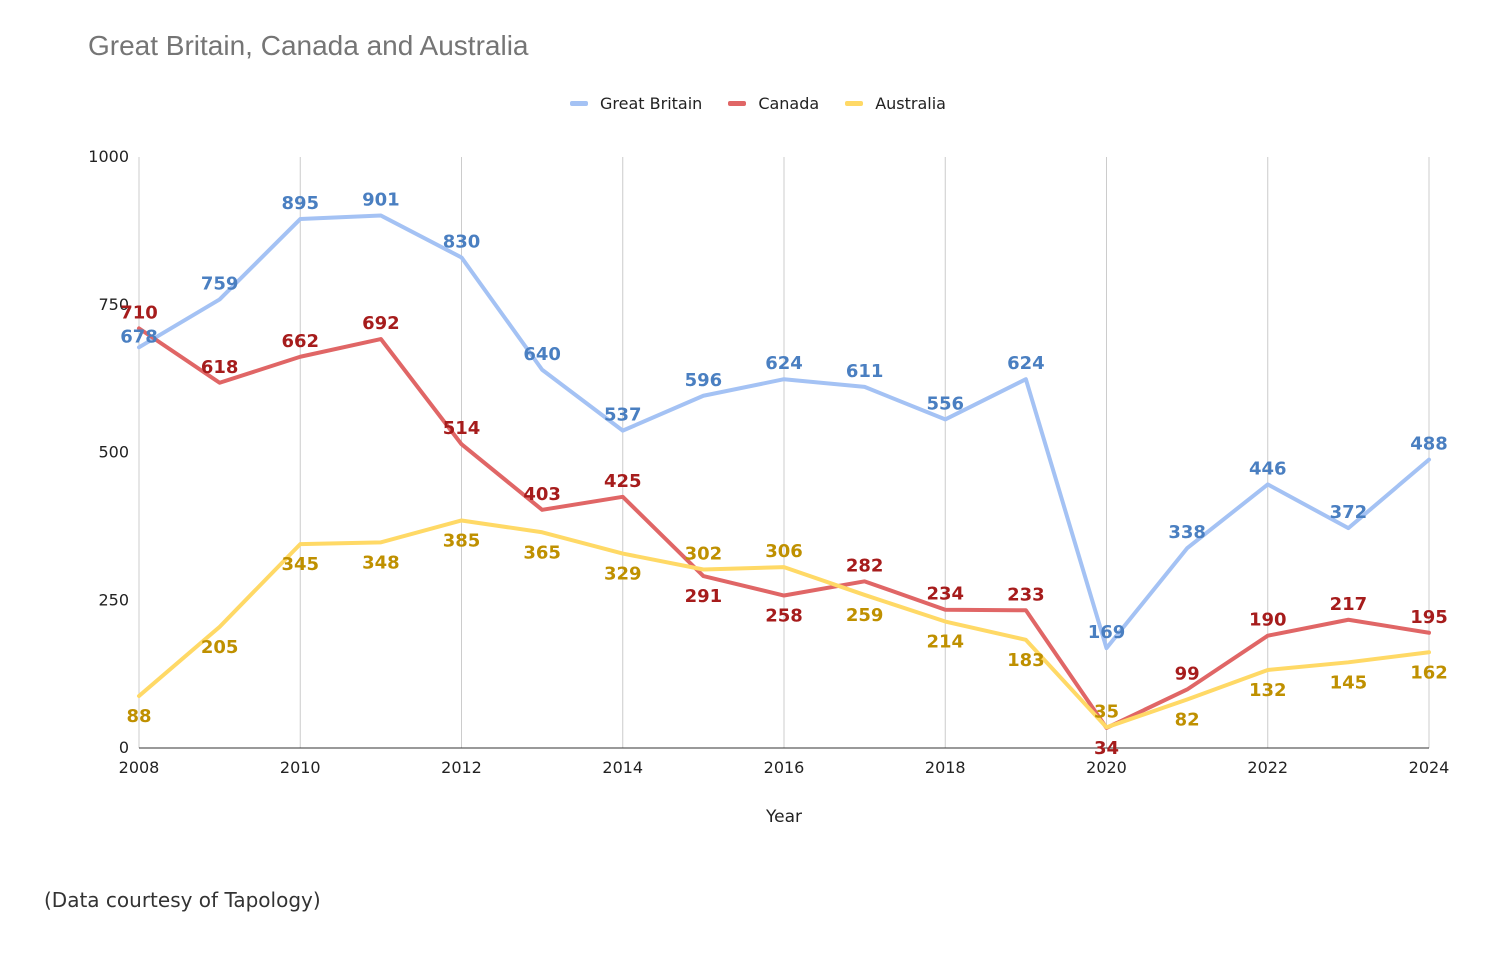 The image size is (1488, 963). What do you see at coordinates (865, 371) in the screenshot?
I see `data-label-great-britain: 611` at bounding box center [865, 371].